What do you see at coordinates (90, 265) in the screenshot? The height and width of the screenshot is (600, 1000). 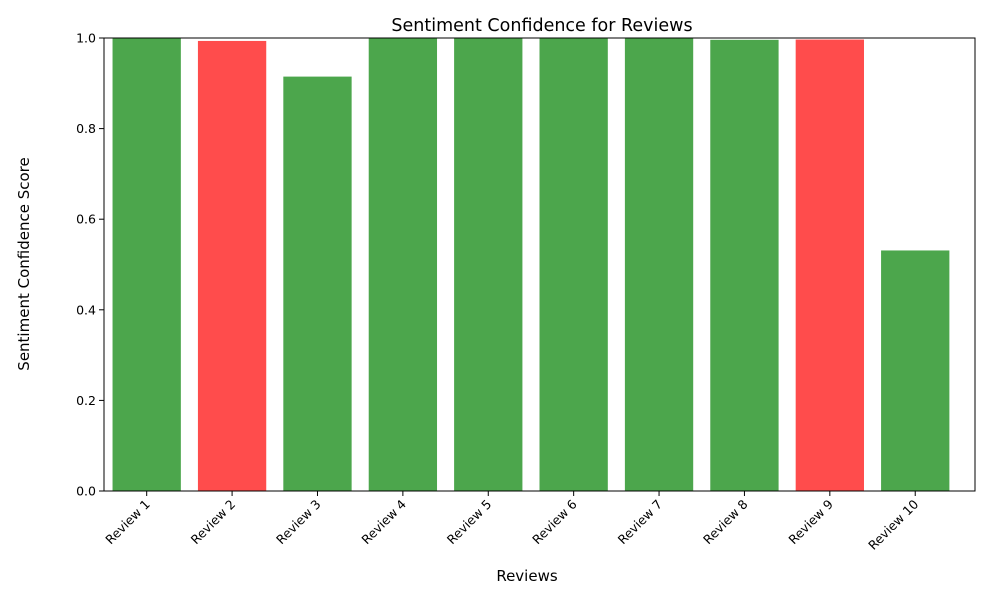 I see `y-axis-ticks: 0.0 0.2 0.4 0.6 0.8 1.0` at bounding box center [90, 265].